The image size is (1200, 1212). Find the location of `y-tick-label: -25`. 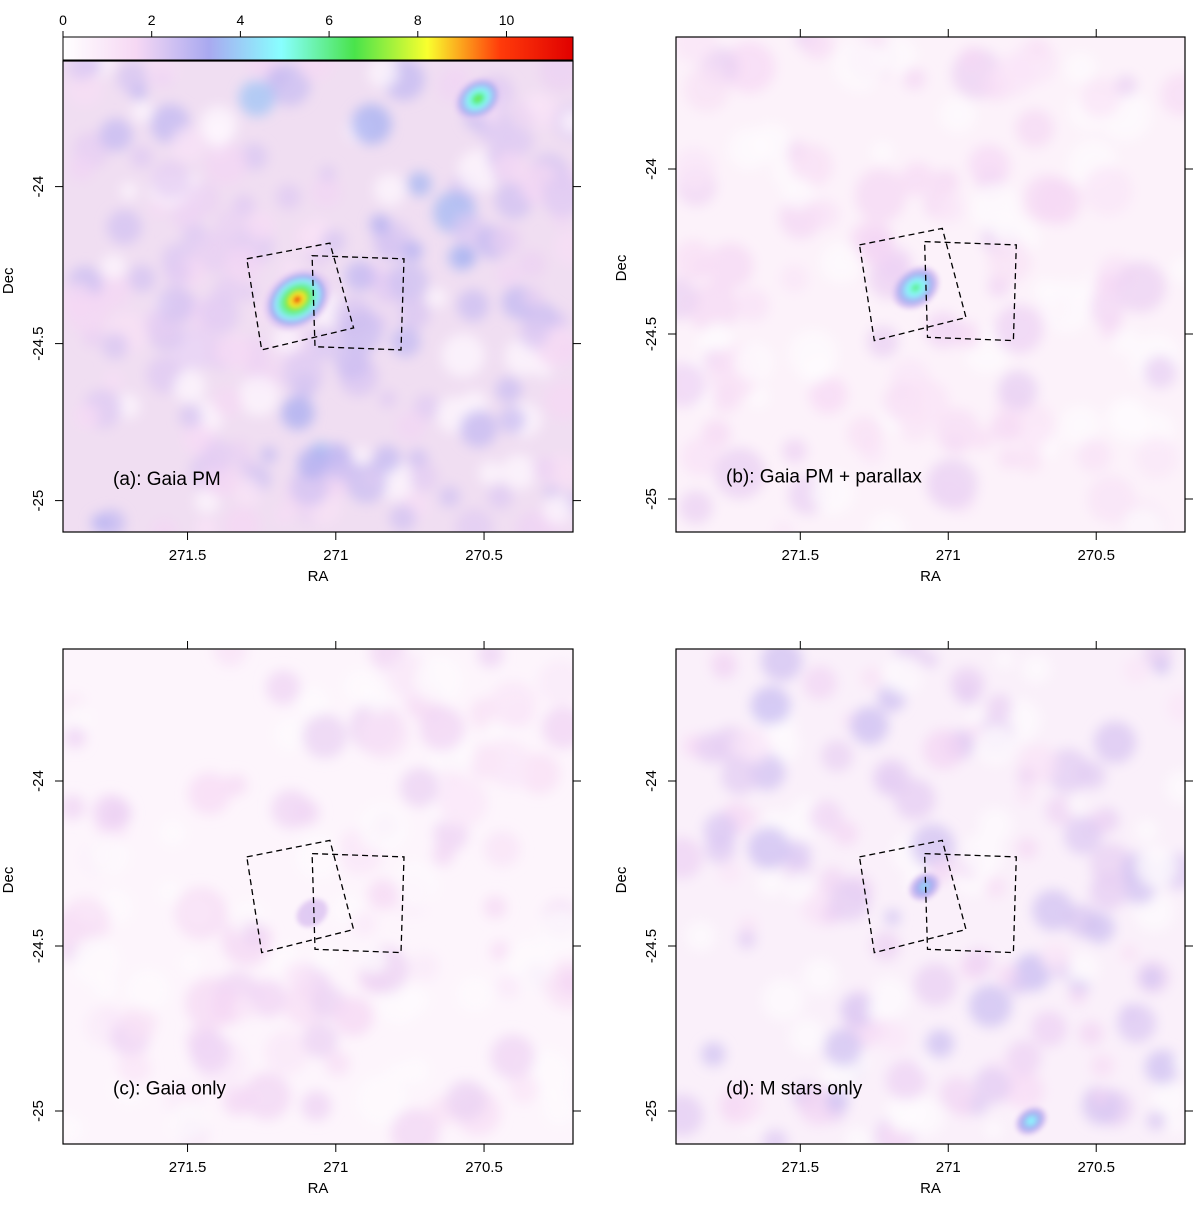

y-tick-label: -25 is located at coordinates (651, 1111).